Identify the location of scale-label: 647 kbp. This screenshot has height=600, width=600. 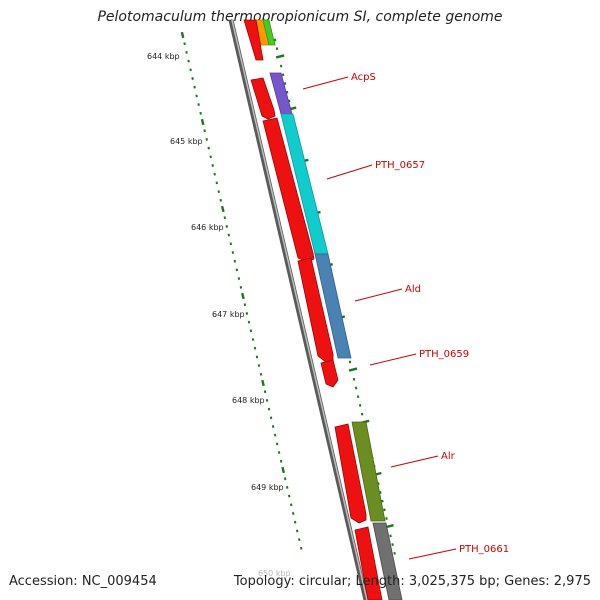
(228, 314).